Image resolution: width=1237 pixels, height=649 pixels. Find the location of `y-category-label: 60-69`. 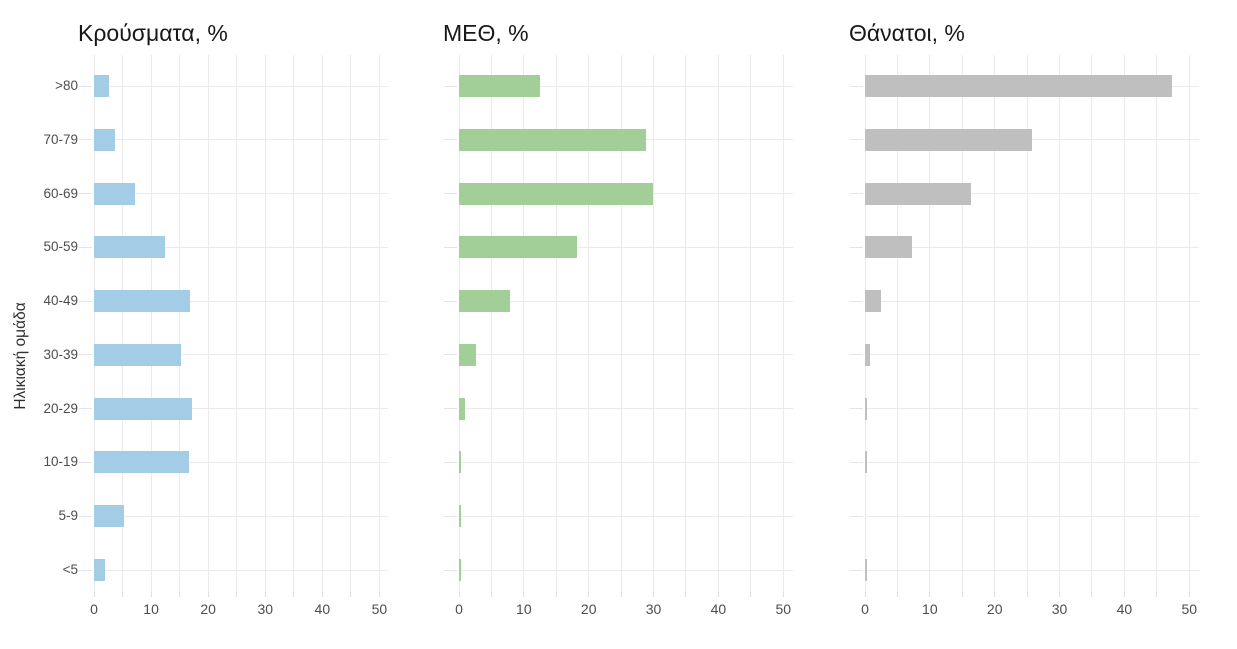

y-category-label: 60-69 is located at coordinates (60, 193).